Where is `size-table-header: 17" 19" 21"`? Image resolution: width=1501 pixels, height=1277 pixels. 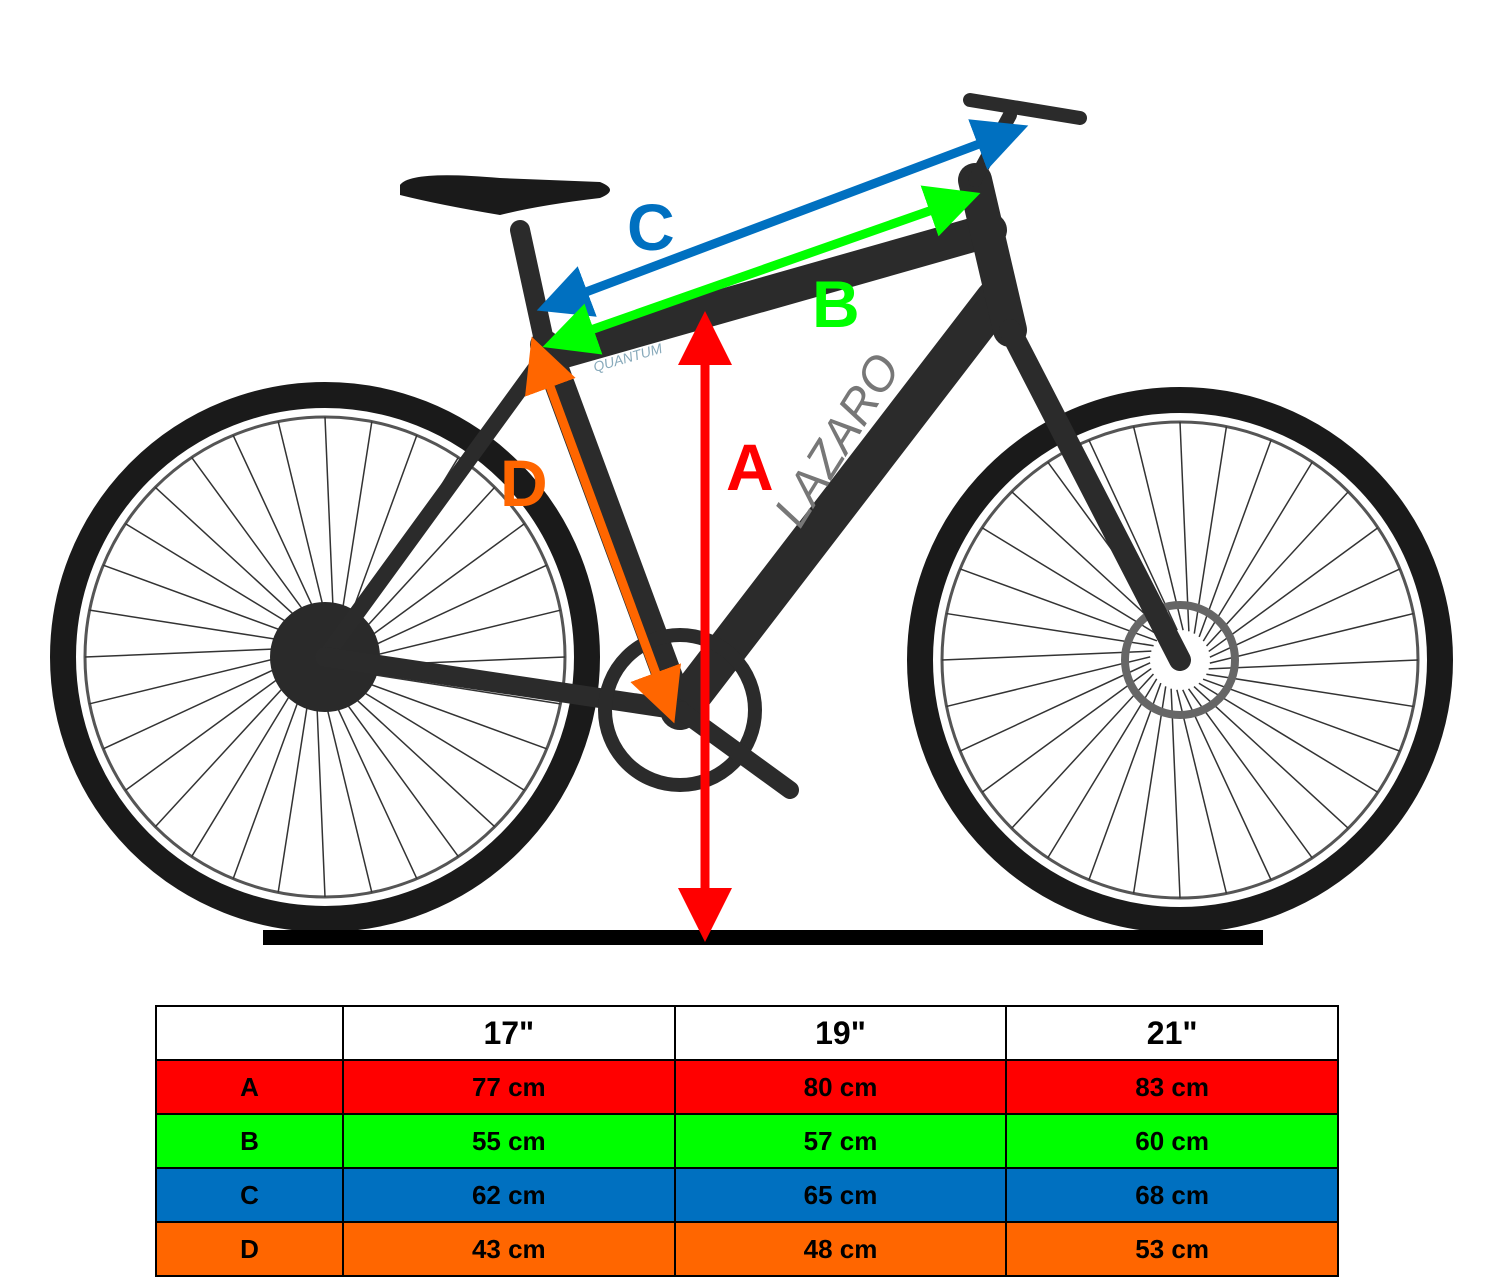 size-table-header: 17" 19" 21" is located at coordinates (747, 1033).